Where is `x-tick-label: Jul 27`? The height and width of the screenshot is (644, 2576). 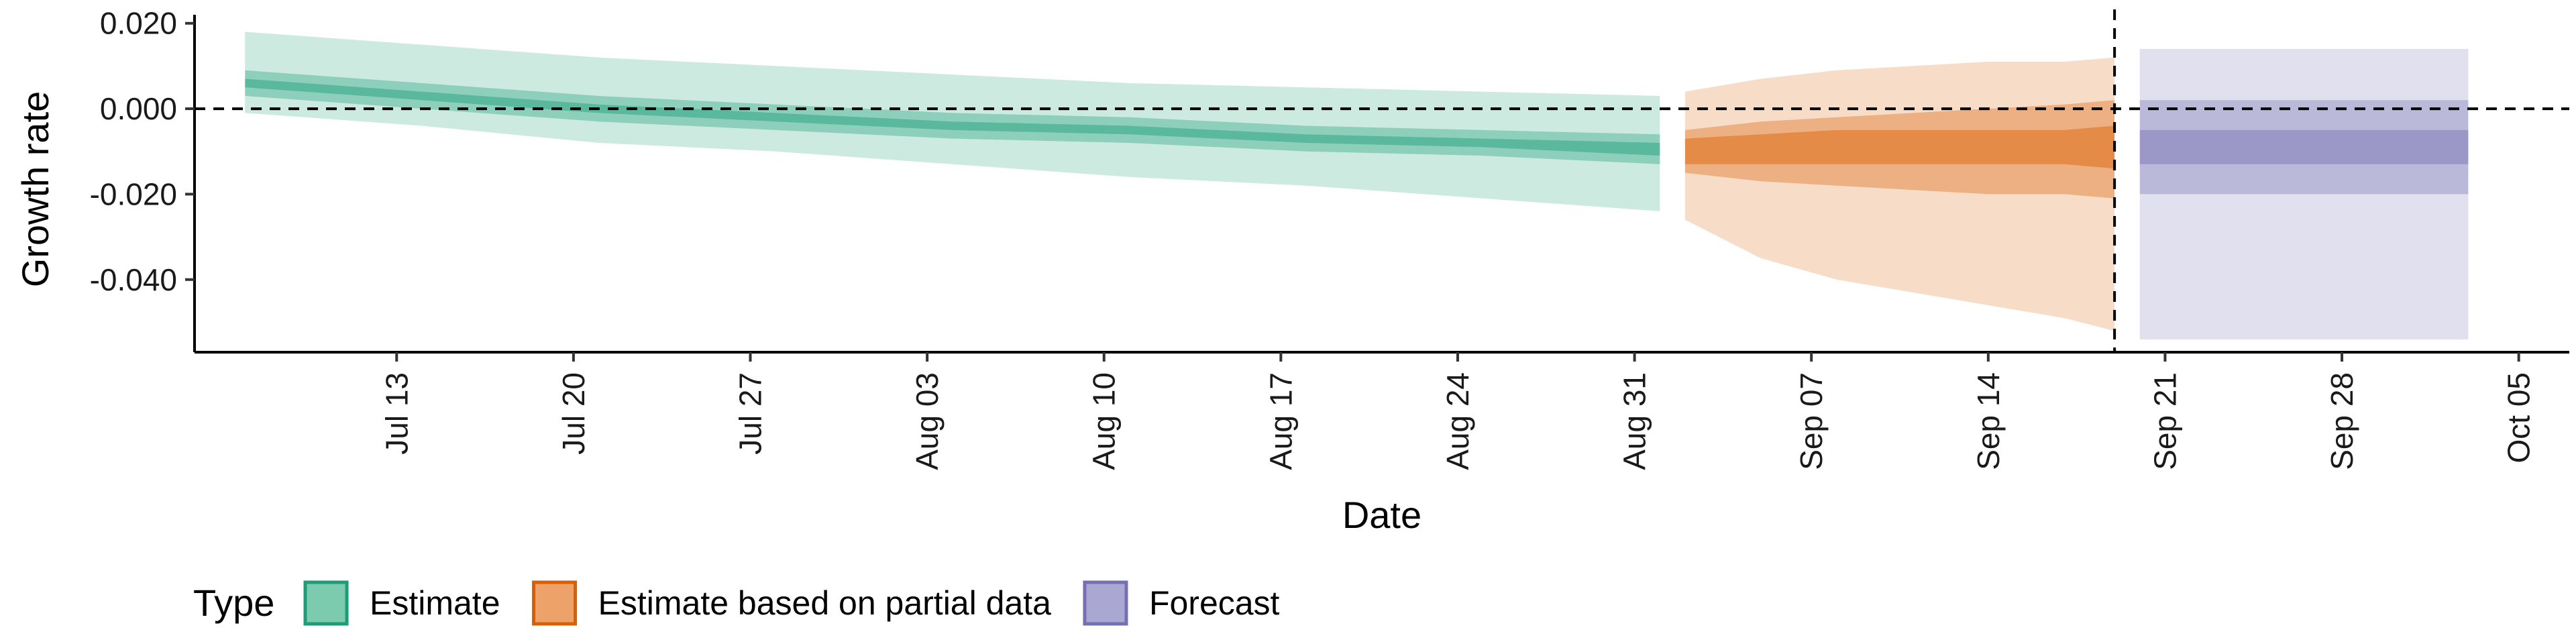
x-tick-label: Jul 27 is located at coordinates (750, 413).